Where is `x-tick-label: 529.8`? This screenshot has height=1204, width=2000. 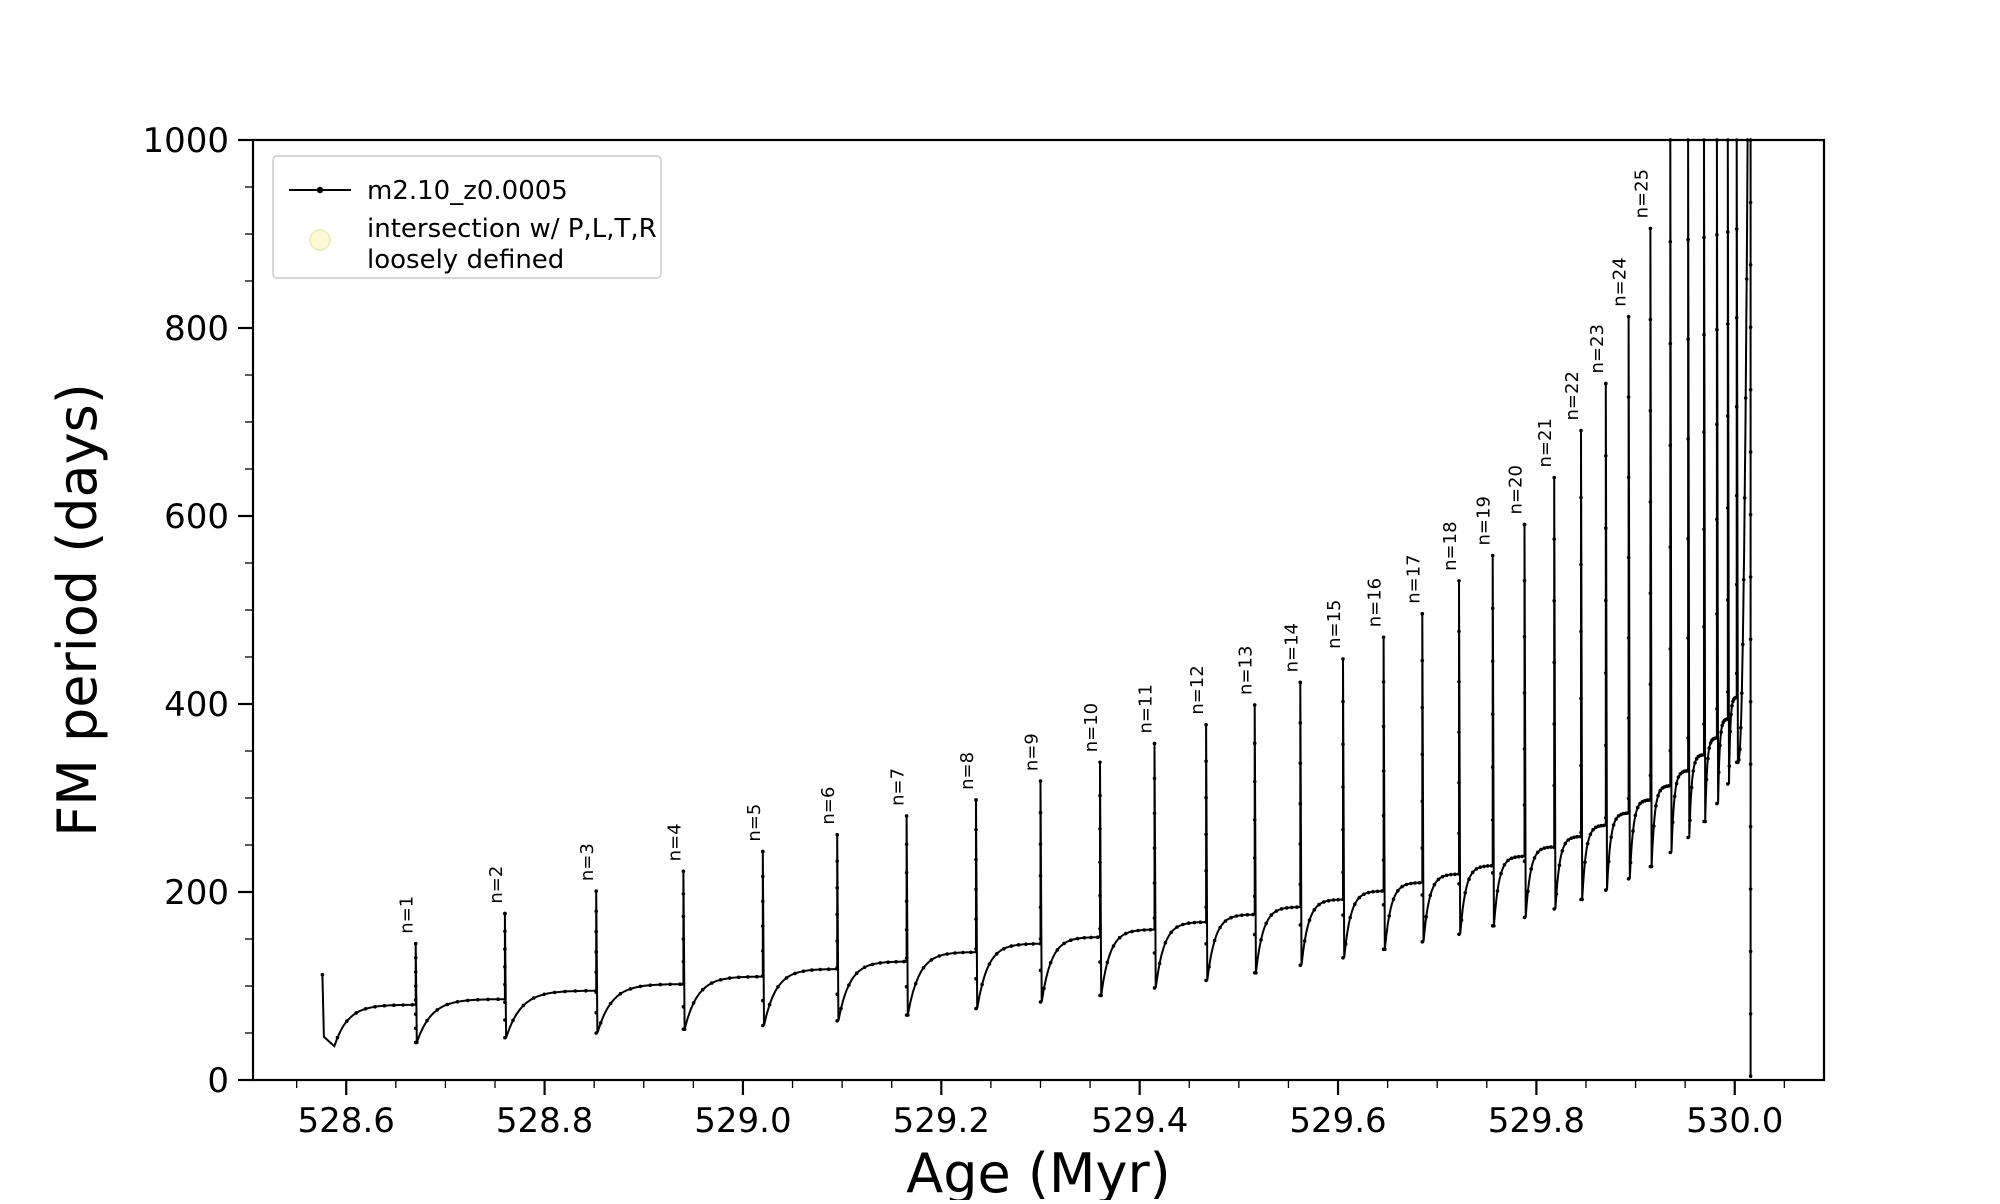 x-tick-label: 529.8 is located at coordinates (1536, 1121).